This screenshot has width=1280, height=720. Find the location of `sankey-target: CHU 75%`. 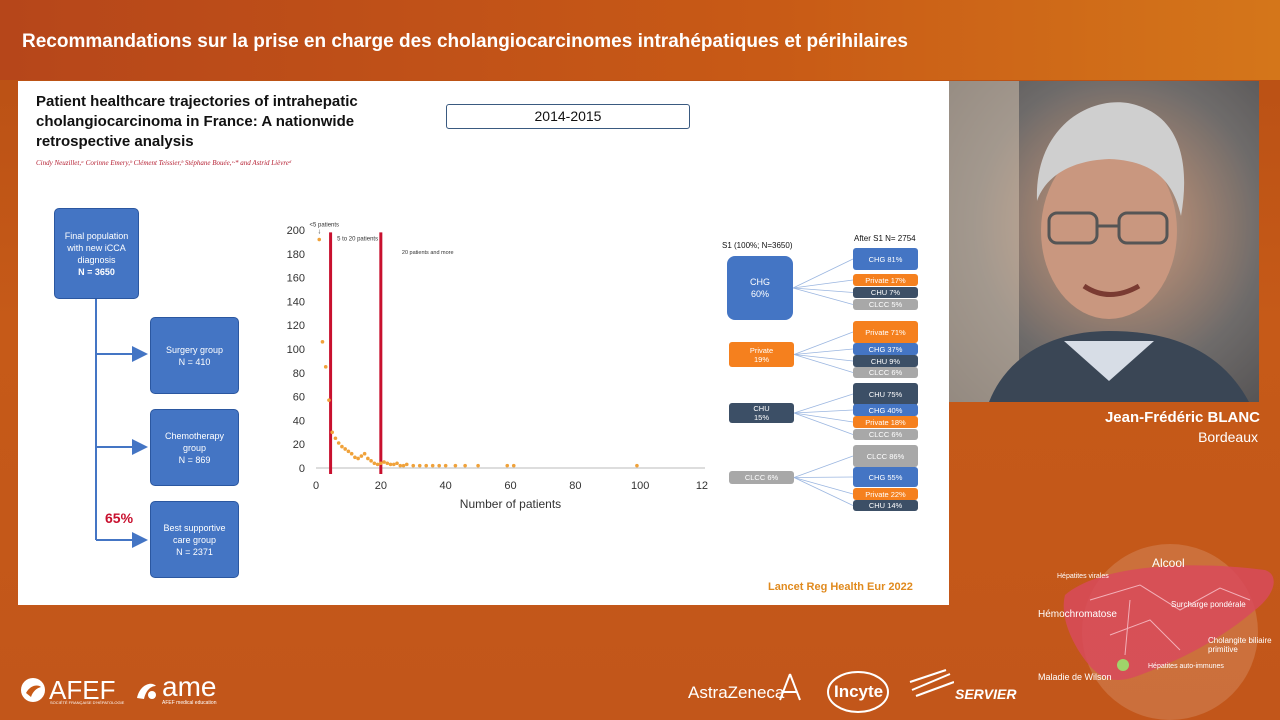

sankey-target: CHU 75% is located at coordinates (885, 394).